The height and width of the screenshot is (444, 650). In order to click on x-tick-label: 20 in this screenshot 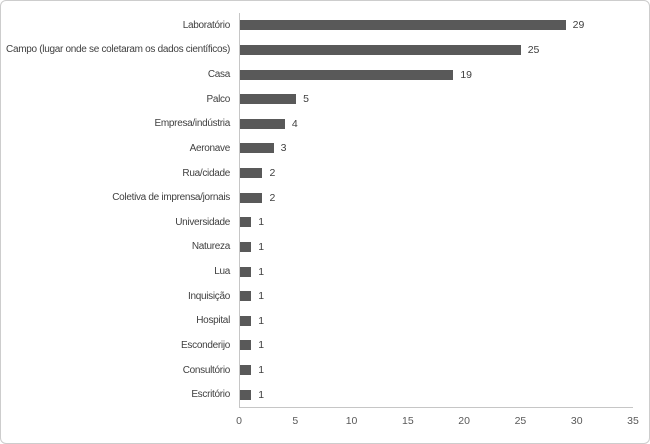, I will do `click(464, 421)`.